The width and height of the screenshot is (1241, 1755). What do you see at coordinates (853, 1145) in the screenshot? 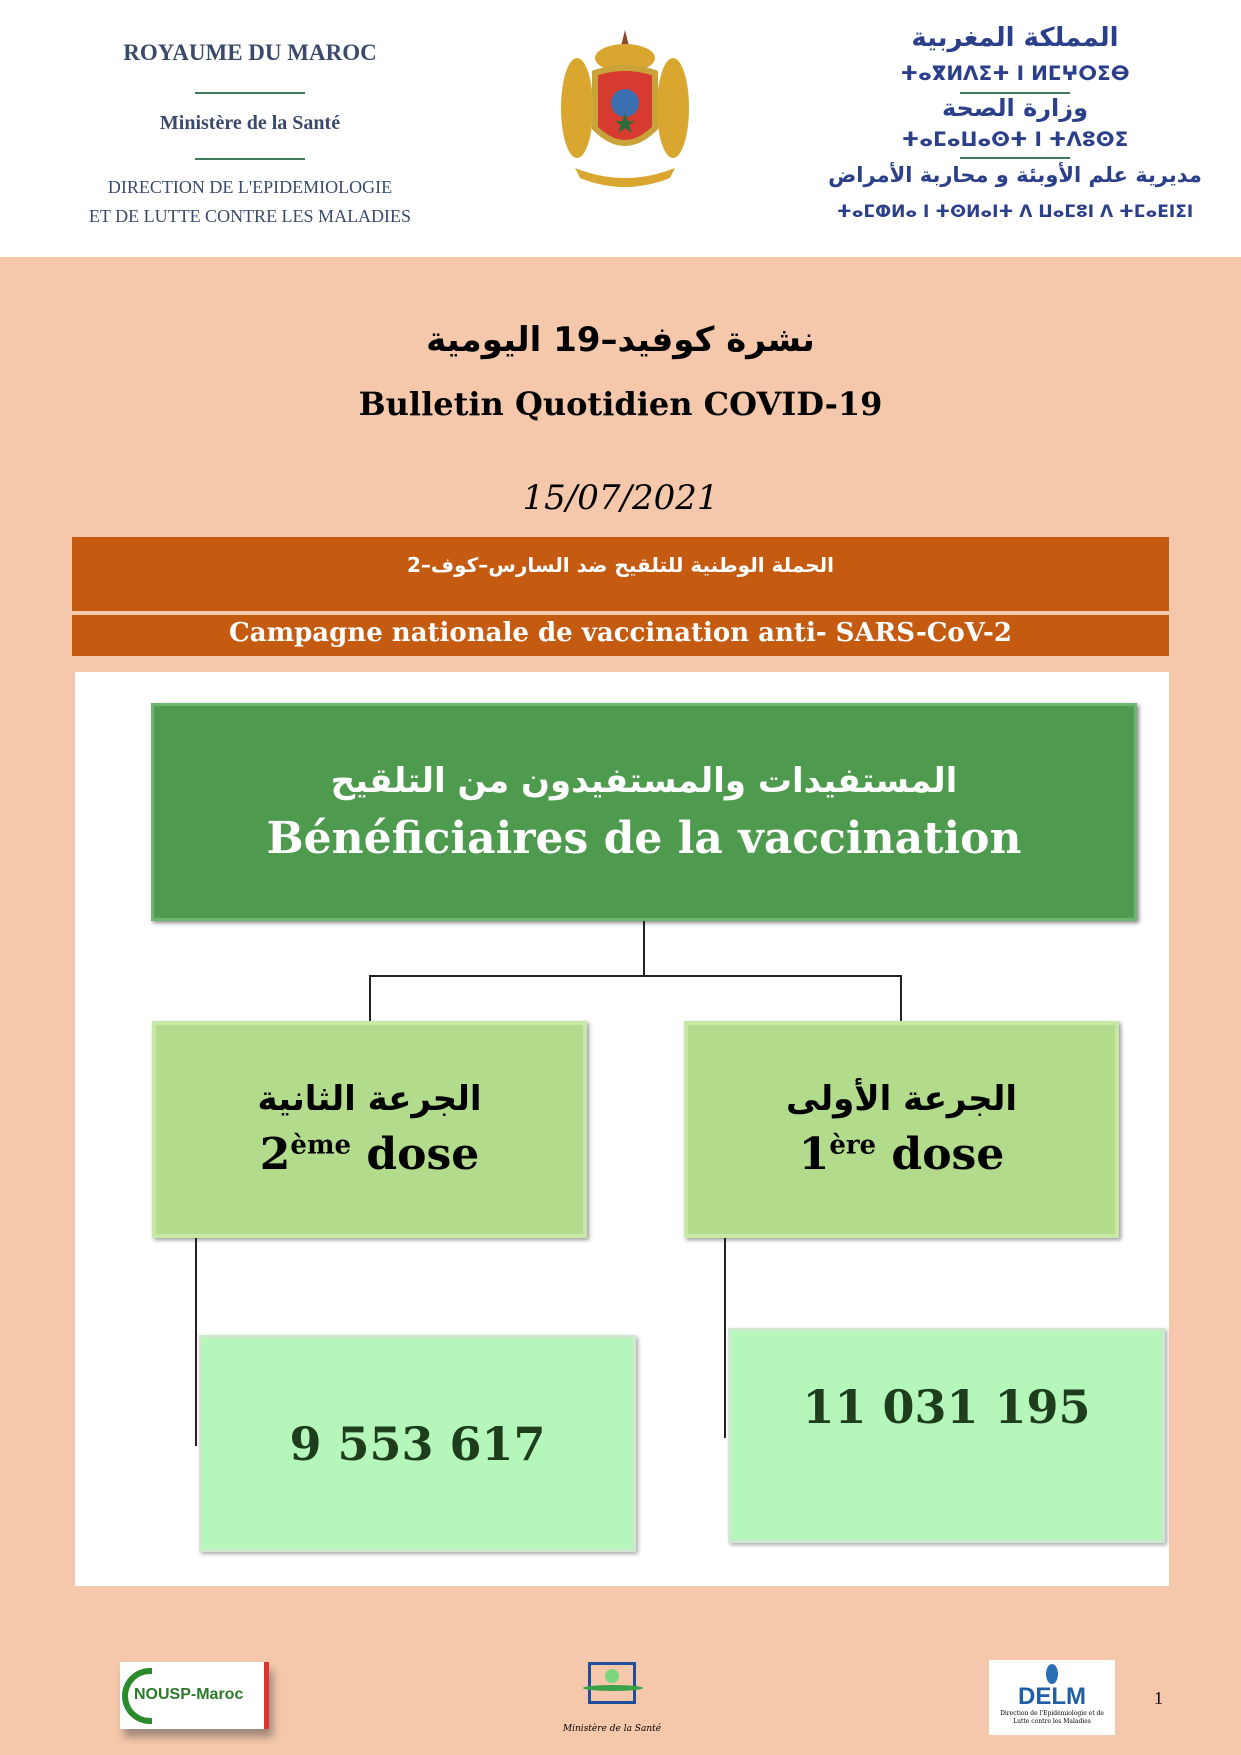
I see `dose1-suffix: ère` at bounding box center [853, 1145].